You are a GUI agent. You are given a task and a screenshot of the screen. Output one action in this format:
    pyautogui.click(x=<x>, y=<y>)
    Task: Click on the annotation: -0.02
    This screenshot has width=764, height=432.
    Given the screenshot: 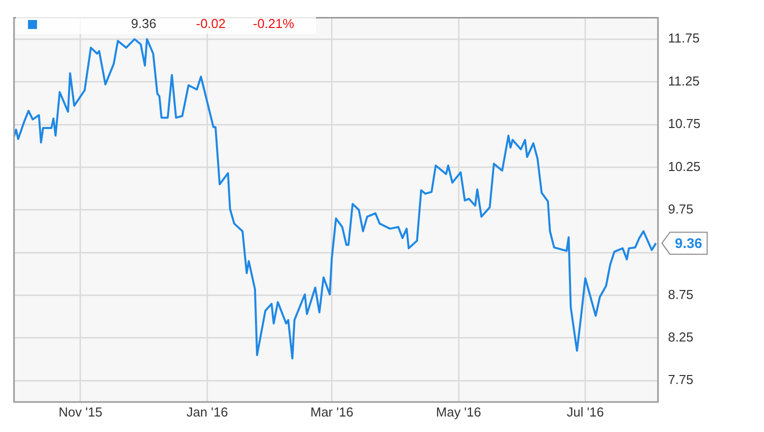 What is the action you would take?
    pyautogui.click(x=211, y=23)
    